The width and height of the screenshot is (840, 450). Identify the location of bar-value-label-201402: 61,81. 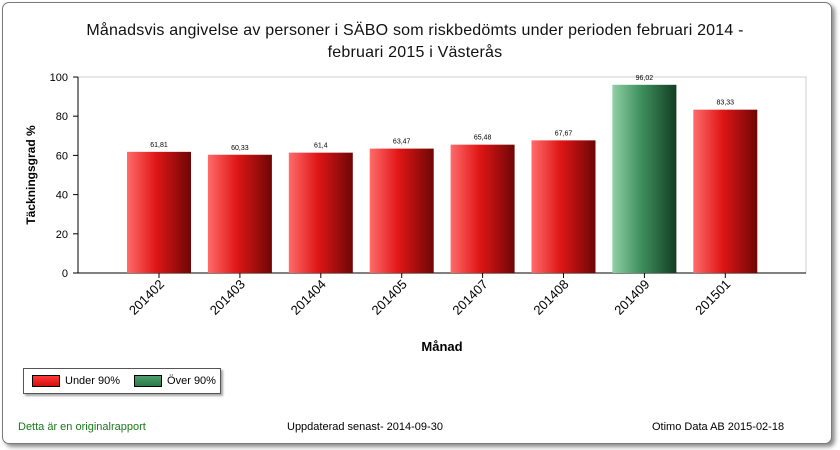
(159, 145).